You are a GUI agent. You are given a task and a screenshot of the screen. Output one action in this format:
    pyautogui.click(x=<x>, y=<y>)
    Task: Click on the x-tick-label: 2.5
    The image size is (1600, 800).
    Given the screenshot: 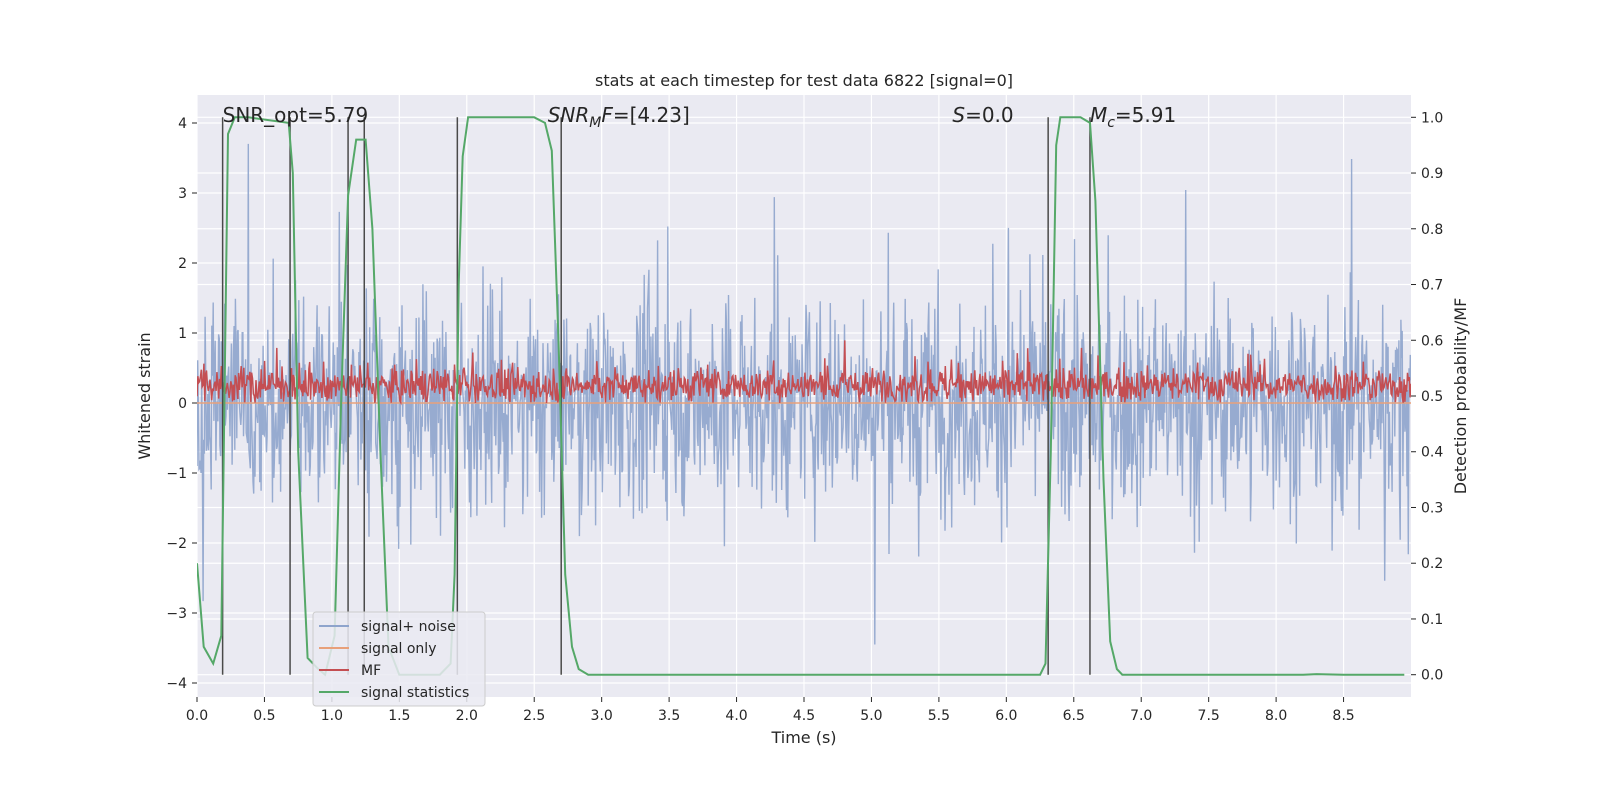 What is the action you would take?
    pyautogui.click(x=534, y=716)
    